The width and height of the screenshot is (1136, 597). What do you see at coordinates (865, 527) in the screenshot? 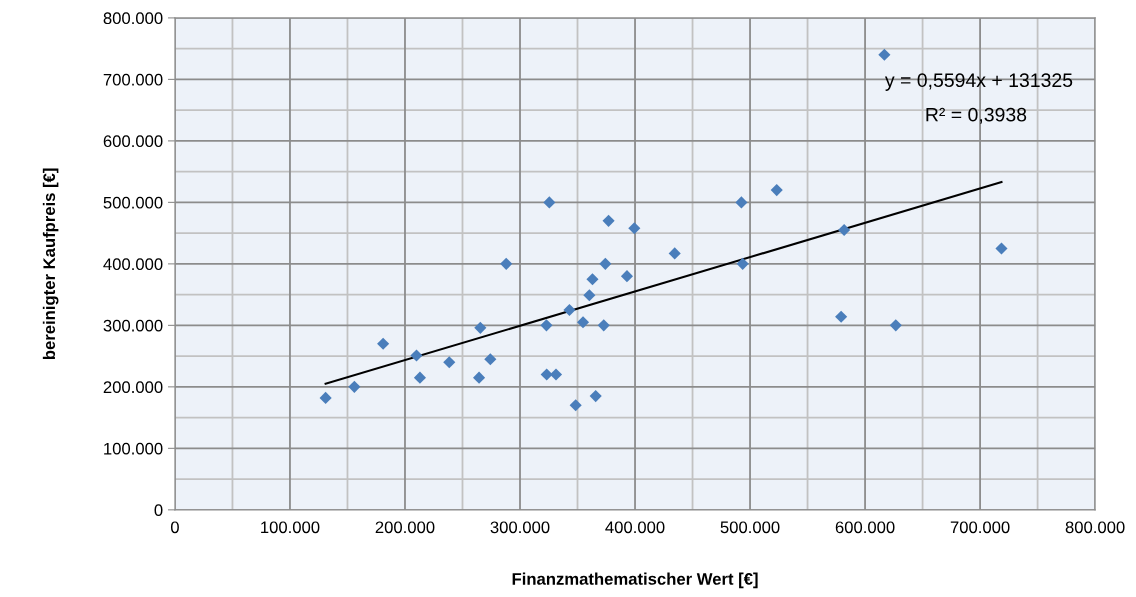
I see `x-tick-label: 600.000` at bounding box center [865, 527].